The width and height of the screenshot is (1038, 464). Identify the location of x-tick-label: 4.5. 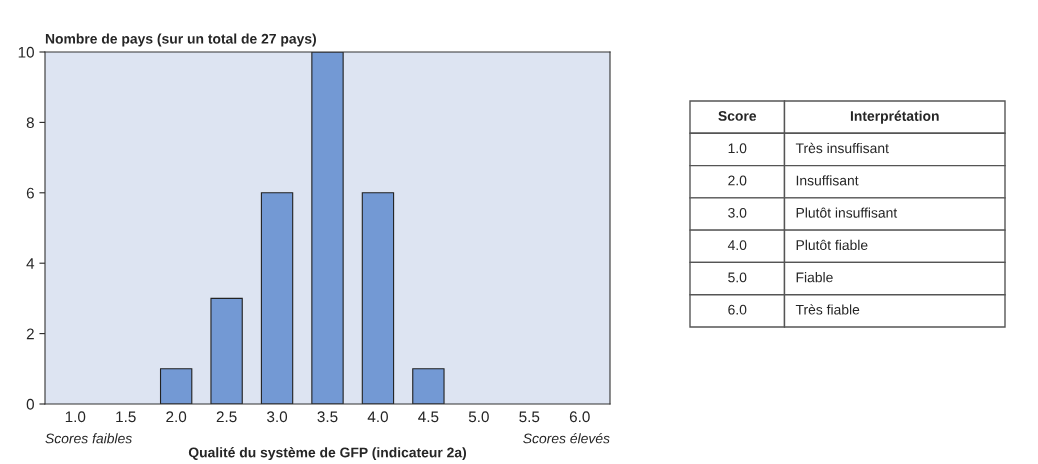
(428, 417).